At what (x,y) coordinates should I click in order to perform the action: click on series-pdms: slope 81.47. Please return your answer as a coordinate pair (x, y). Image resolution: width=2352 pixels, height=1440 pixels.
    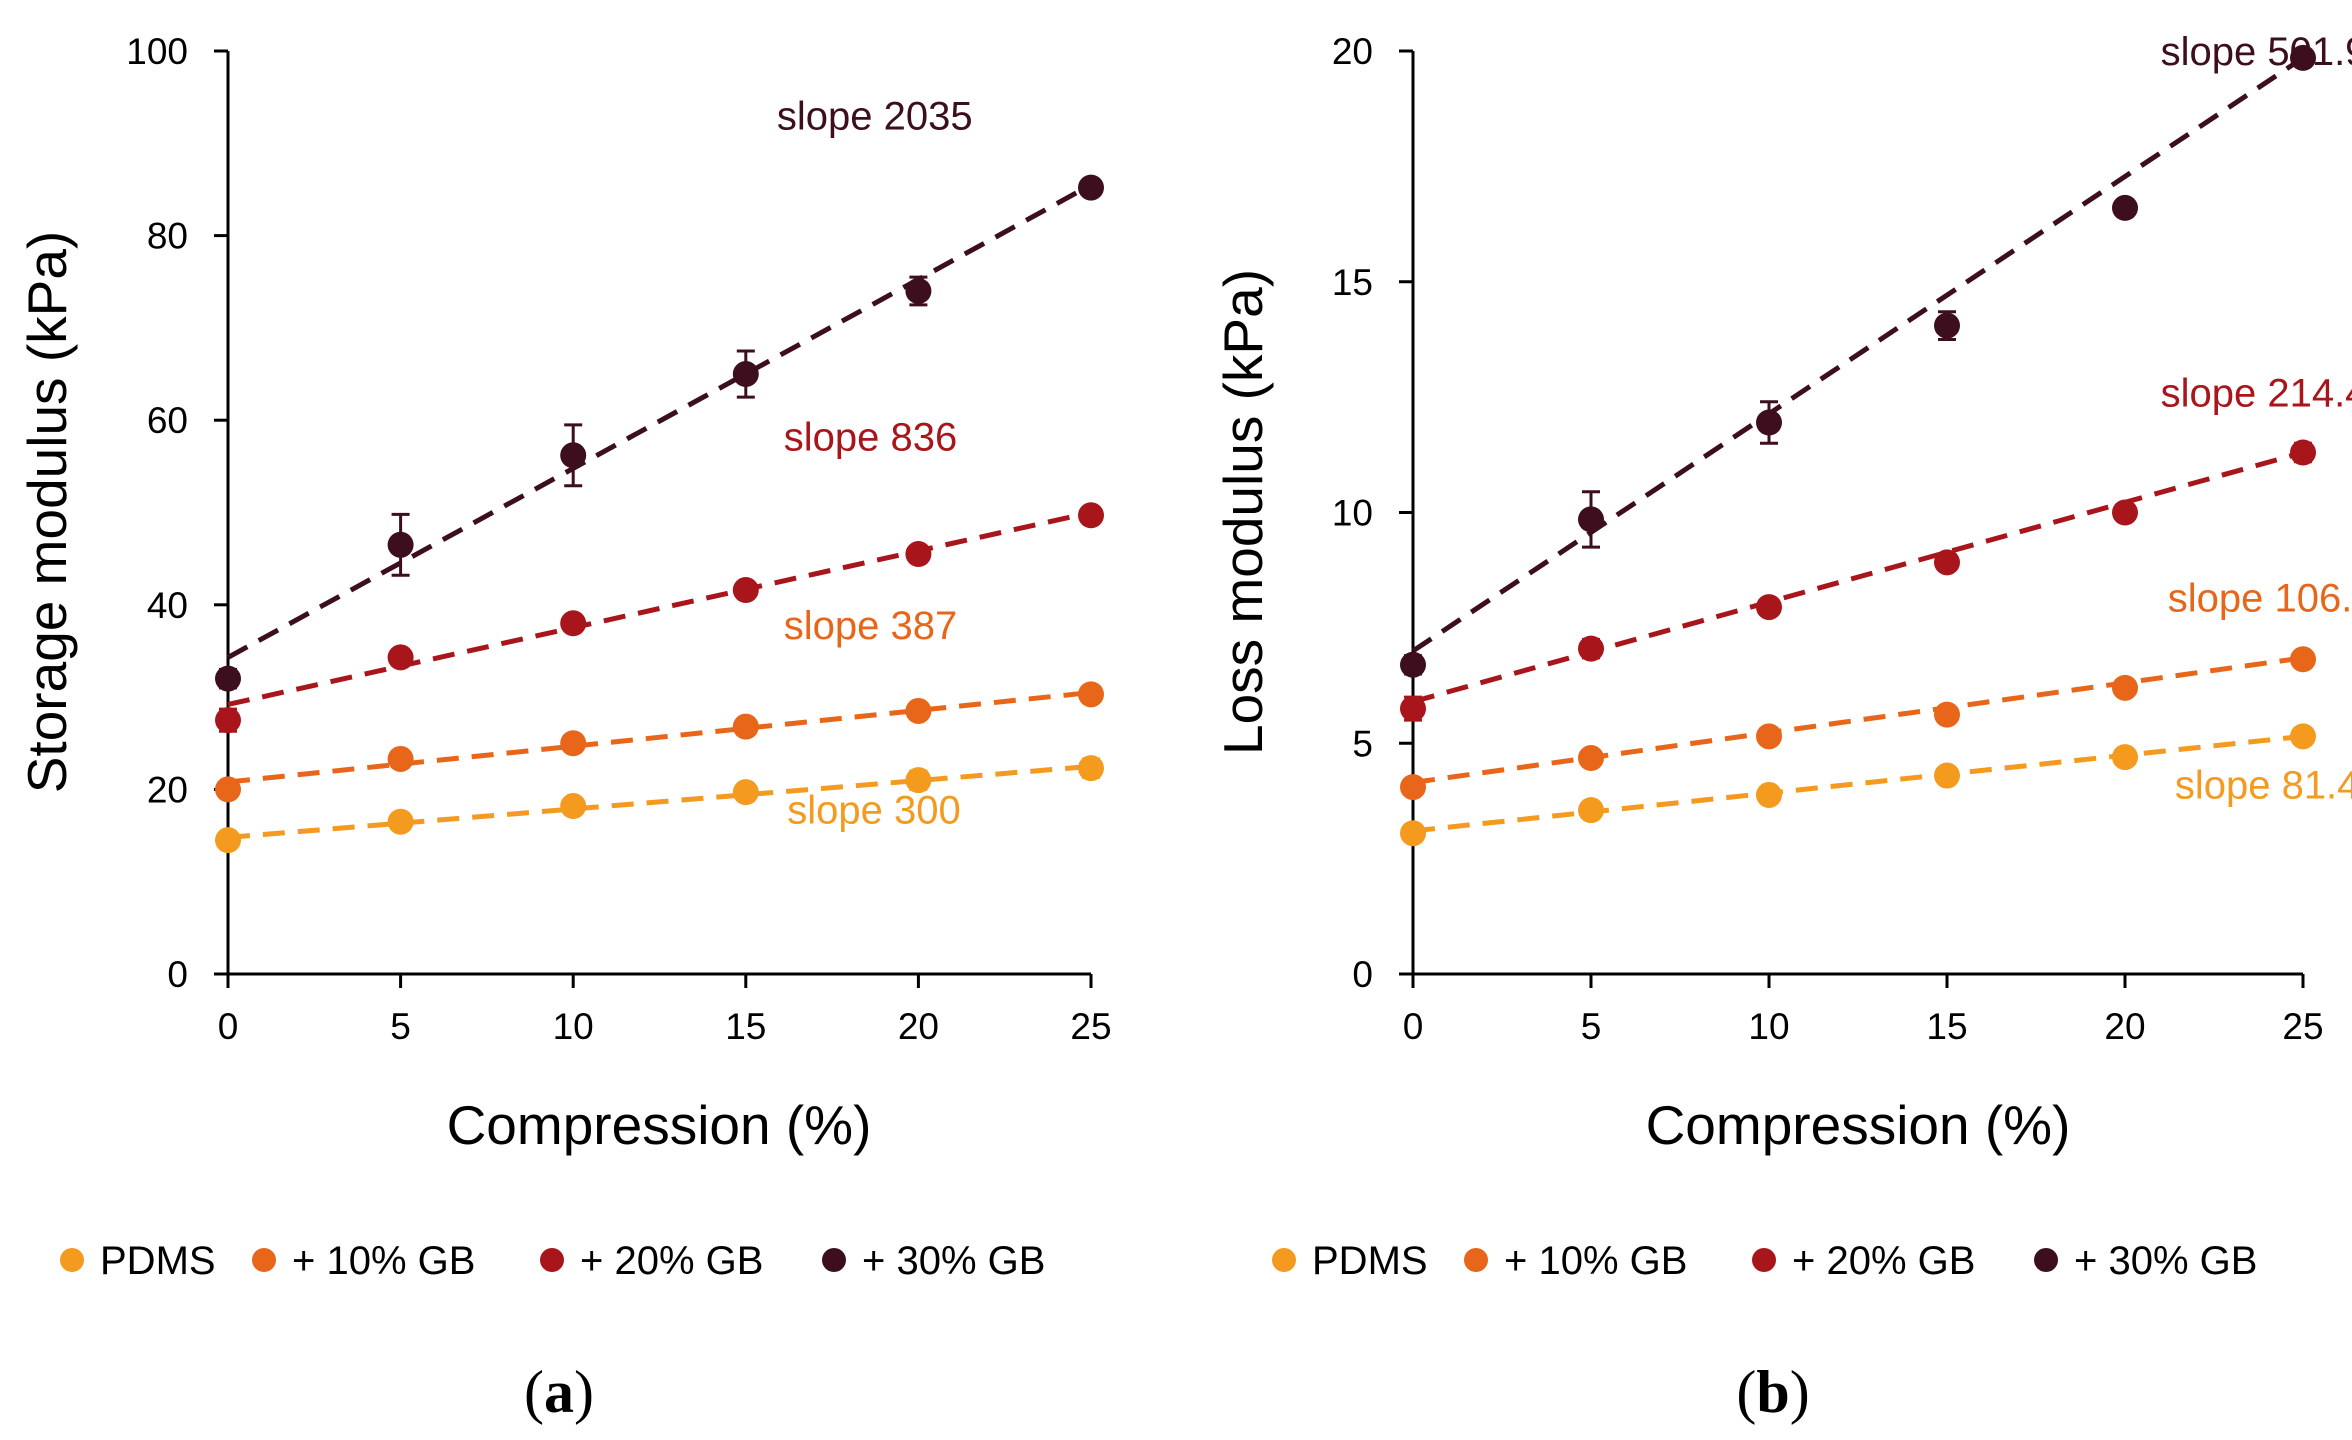
    Looking at the image, I should click on (1876, 785).